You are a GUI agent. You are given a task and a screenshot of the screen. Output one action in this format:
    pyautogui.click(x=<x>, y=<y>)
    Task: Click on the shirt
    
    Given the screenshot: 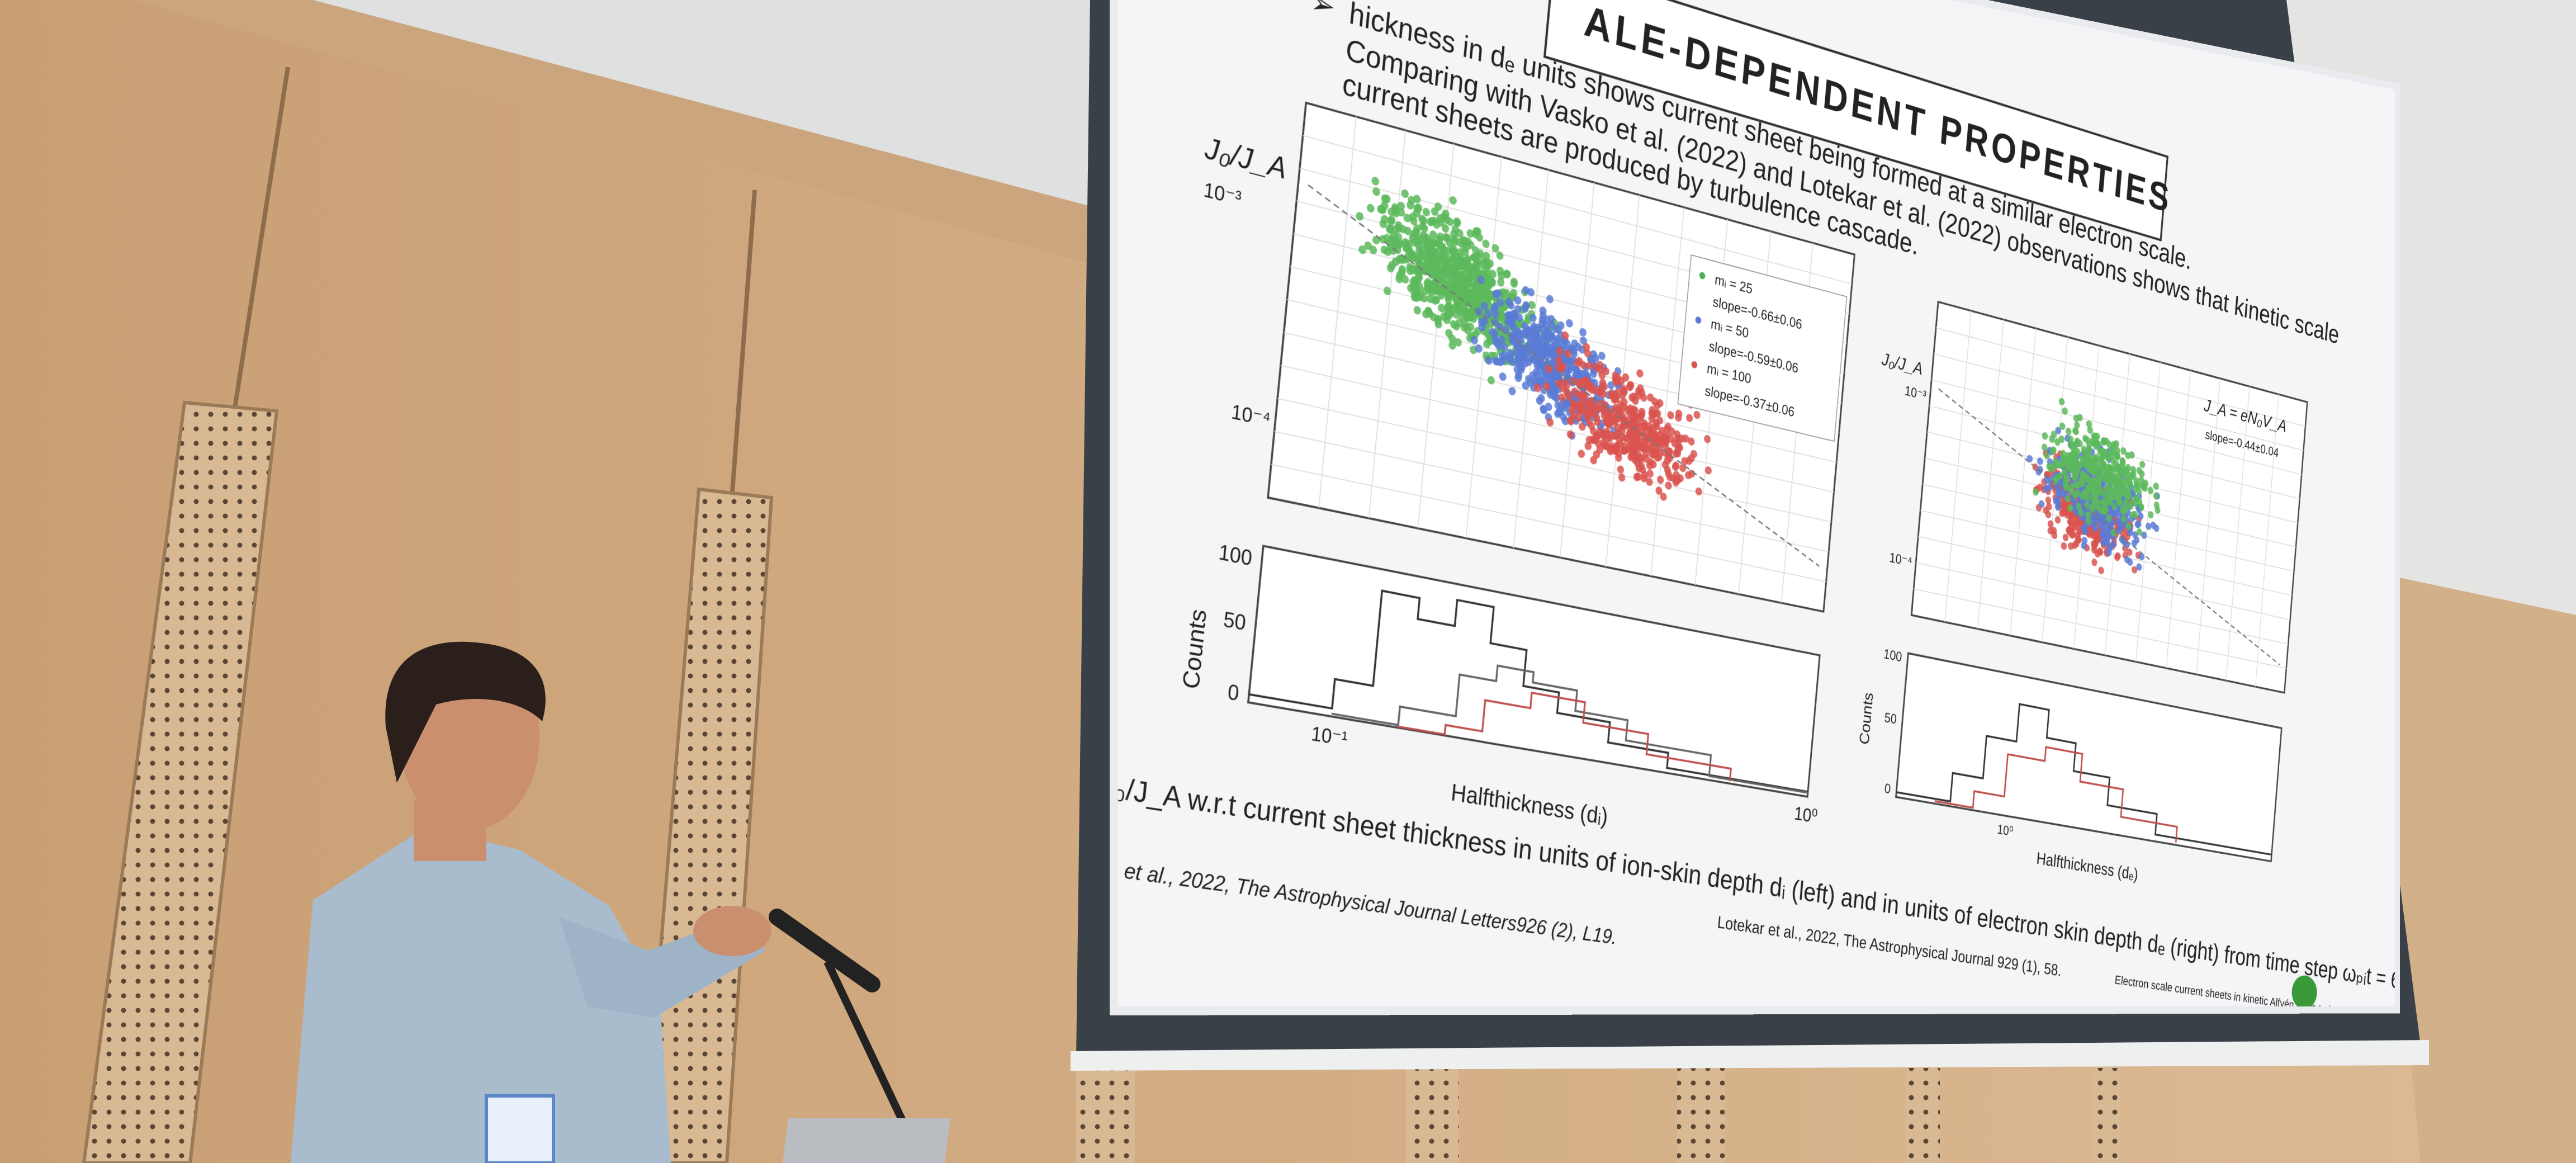 What is the action you would take?
    pyautogui.click(x=481, y=996)
    